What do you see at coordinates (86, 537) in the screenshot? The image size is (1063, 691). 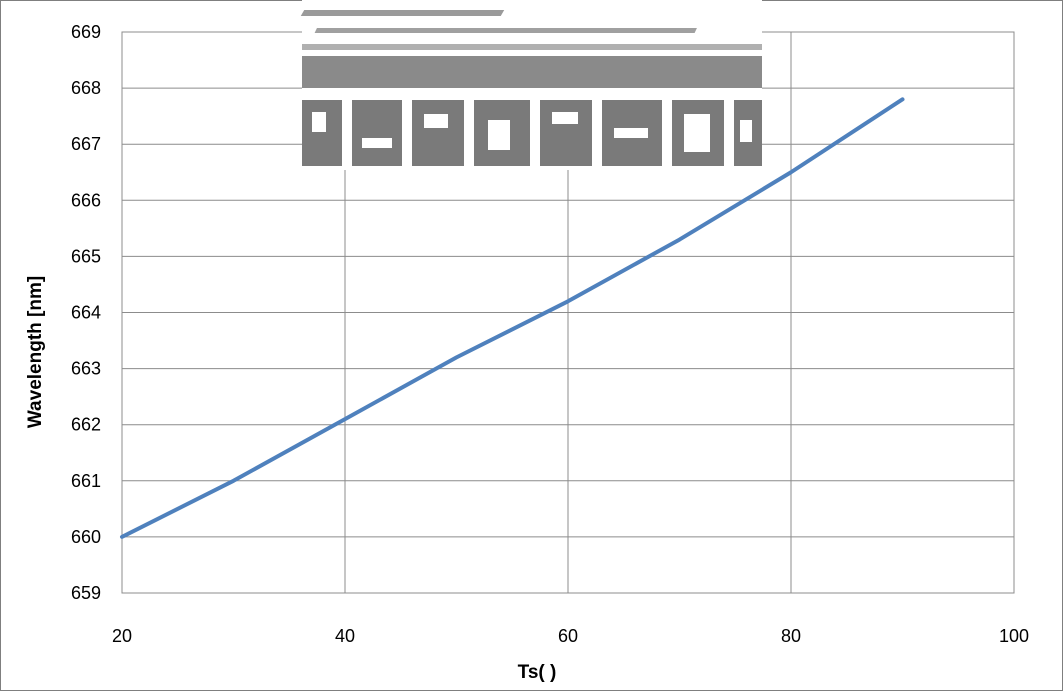 I see `y-tick-label: 660` at bounding box center [86, 537].